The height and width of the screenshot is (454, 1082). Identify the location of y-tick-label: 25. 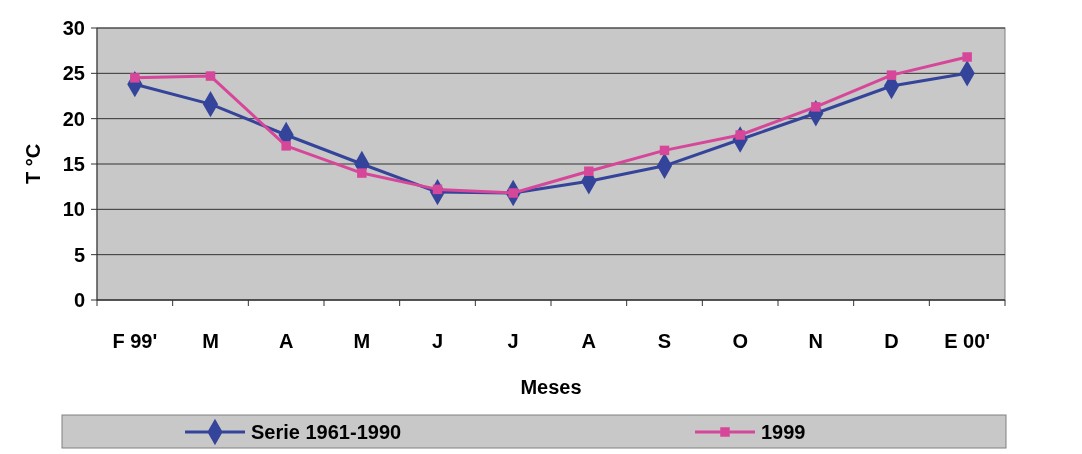
(73, 73).